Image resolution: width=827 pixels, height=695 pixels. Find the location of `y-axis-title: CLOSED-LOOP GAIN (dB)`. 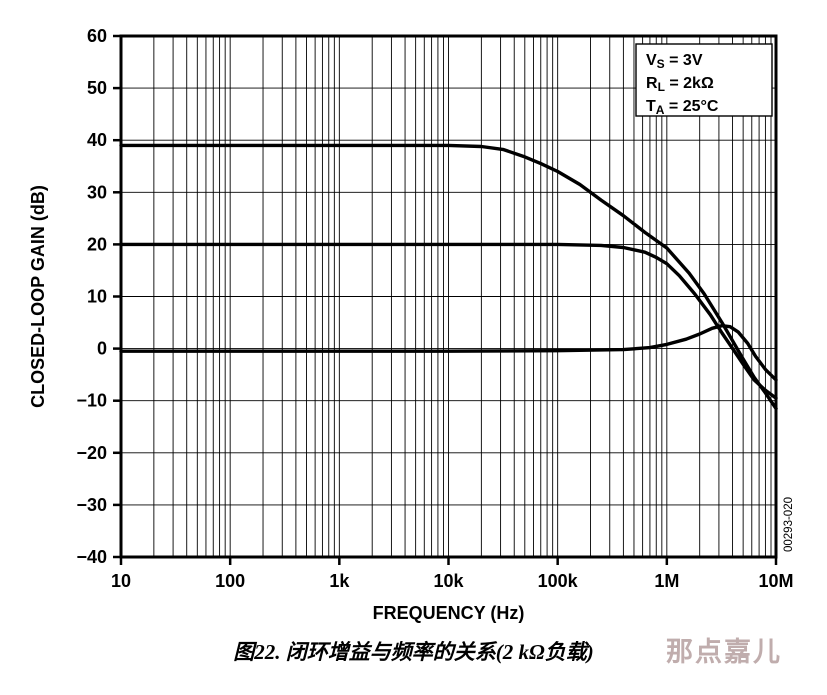

y-axis-title: CLOSED-LOOP GAIN (dB) is located at coordinates (38, 296).